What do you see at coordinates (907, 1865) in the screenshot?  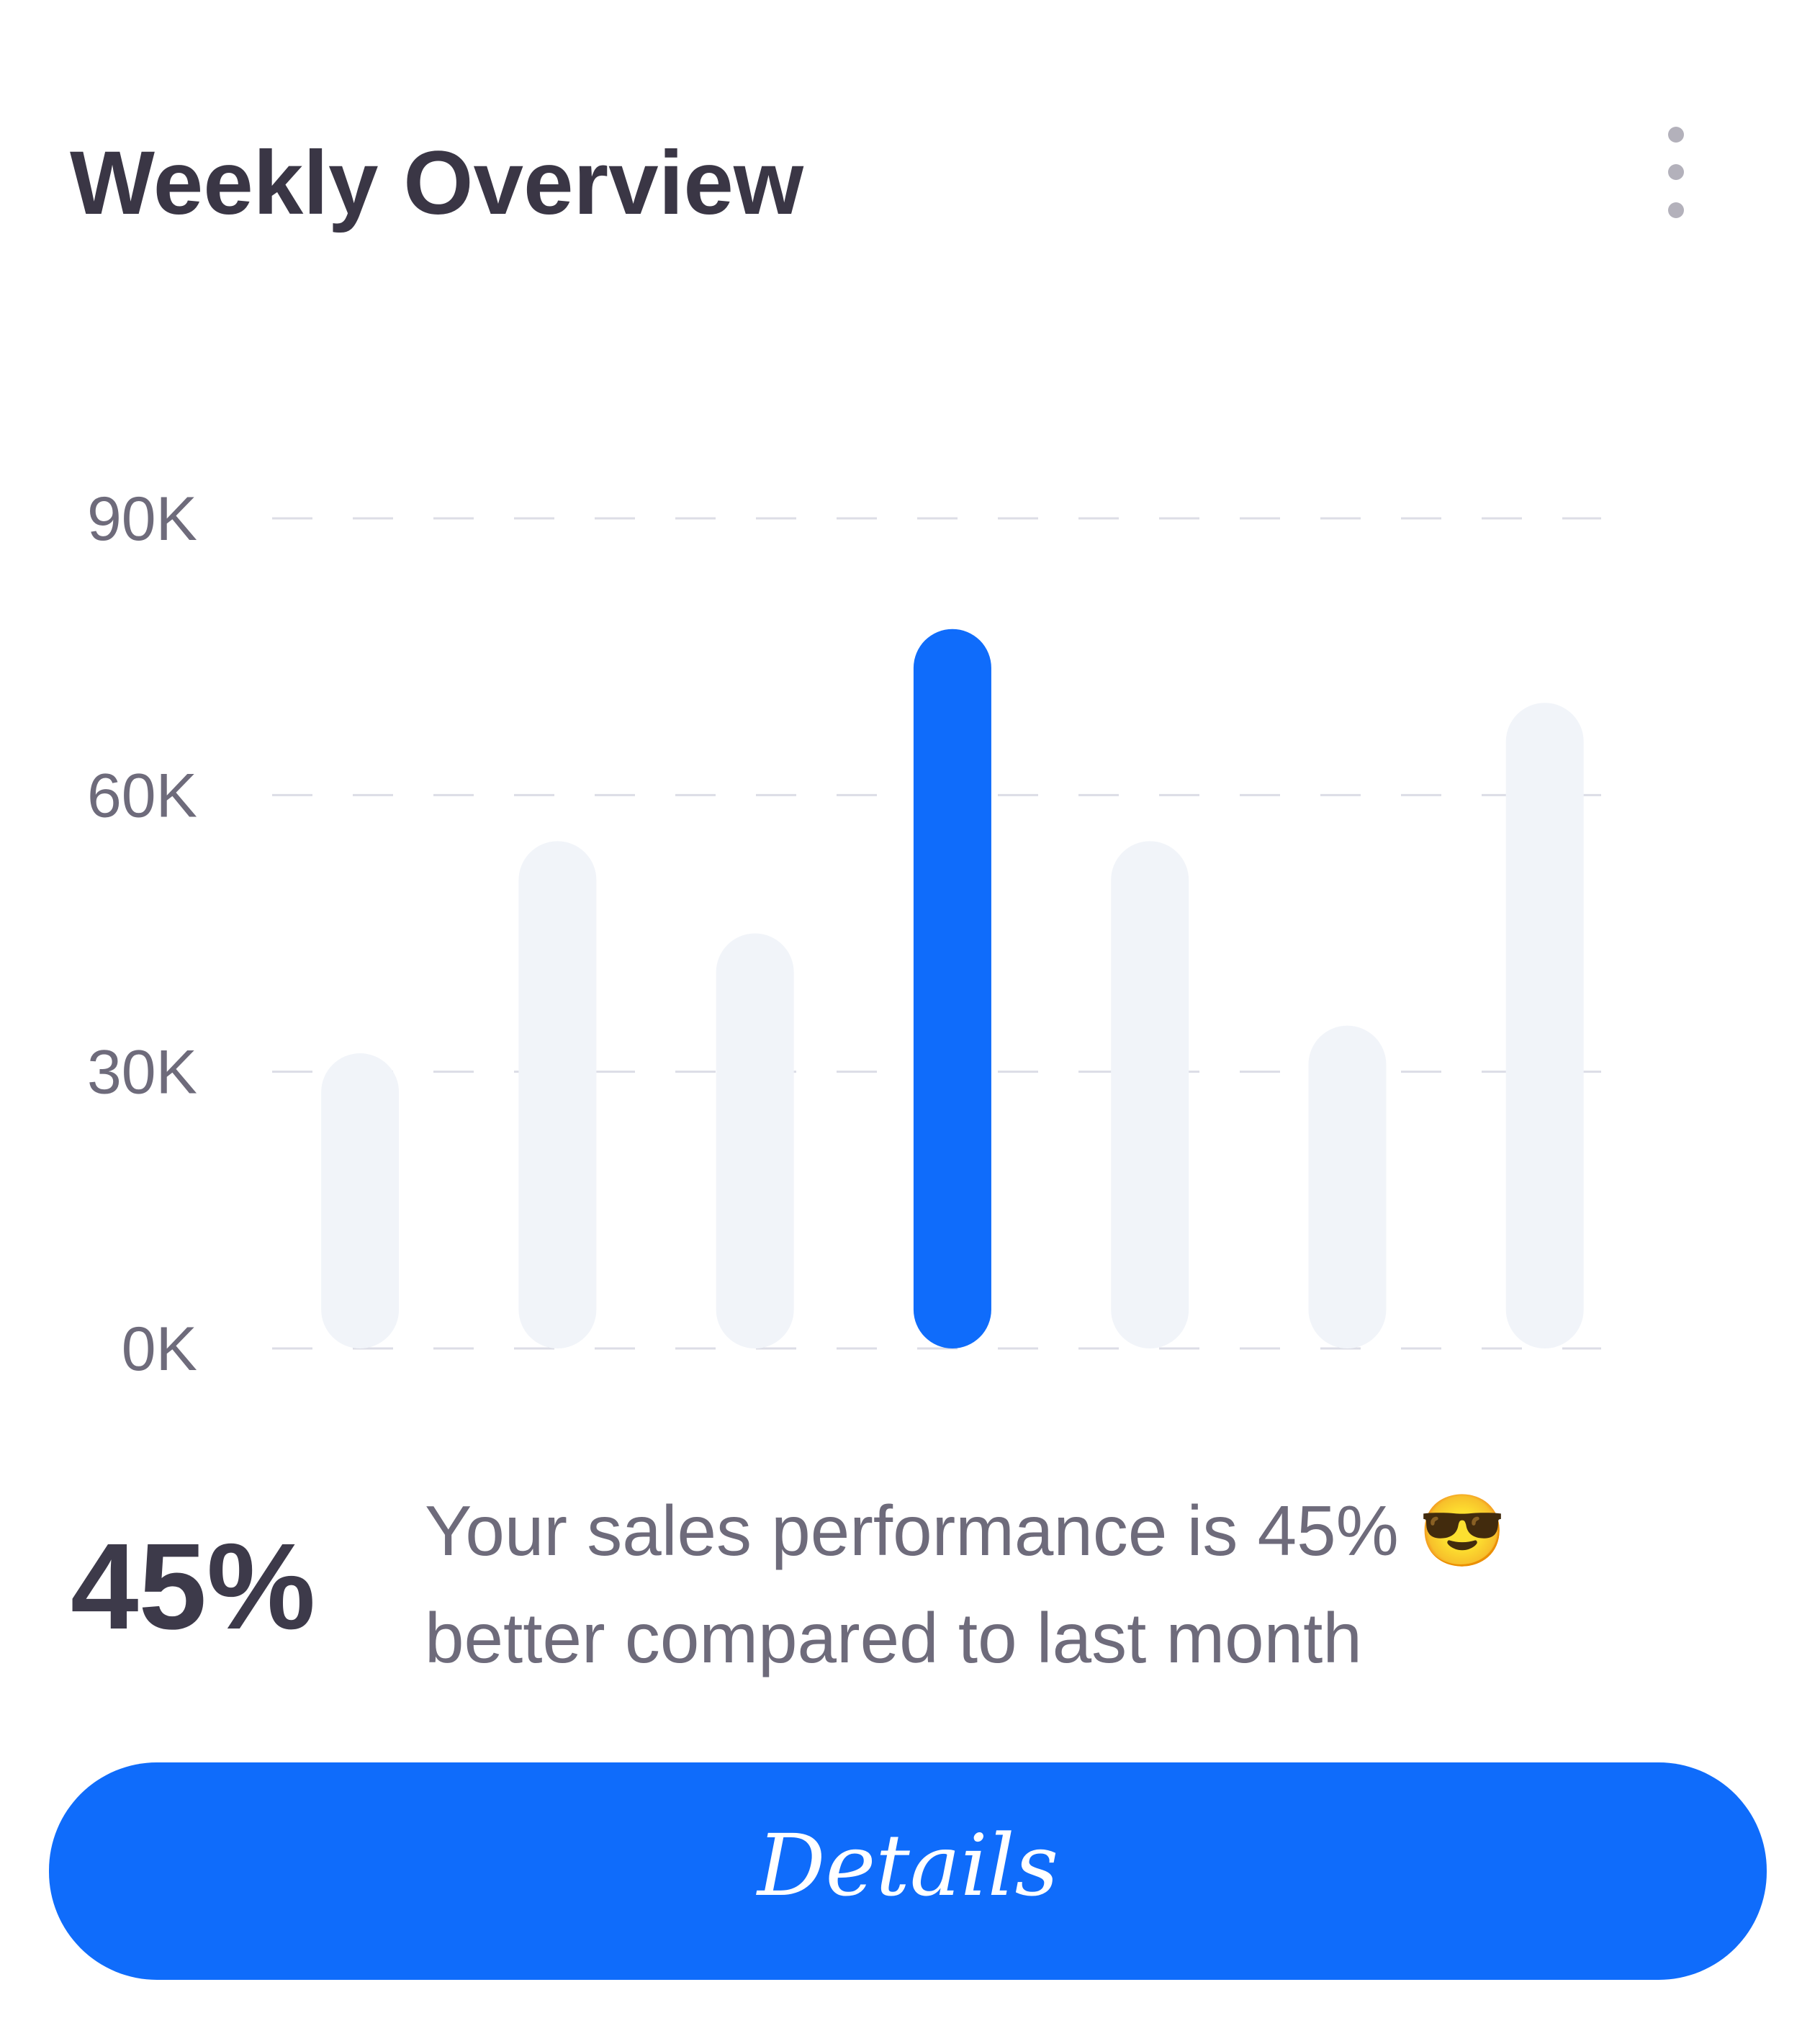 I see `button-label: Details` at bounding box center [907, 1865].